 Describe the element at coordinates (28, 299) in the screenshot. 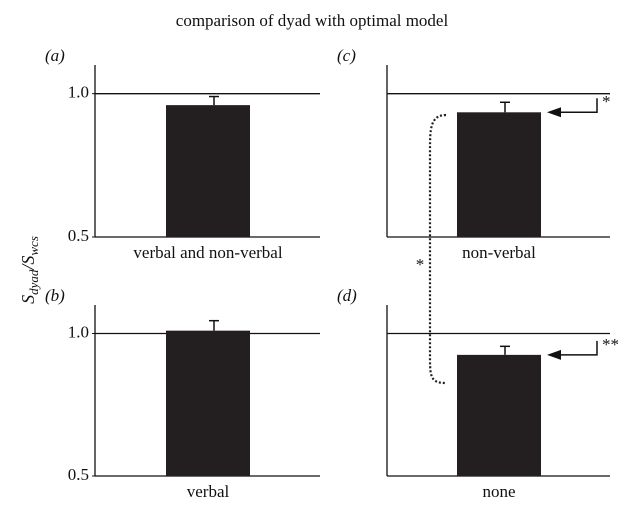

I see `y-label-part: S` at that location.